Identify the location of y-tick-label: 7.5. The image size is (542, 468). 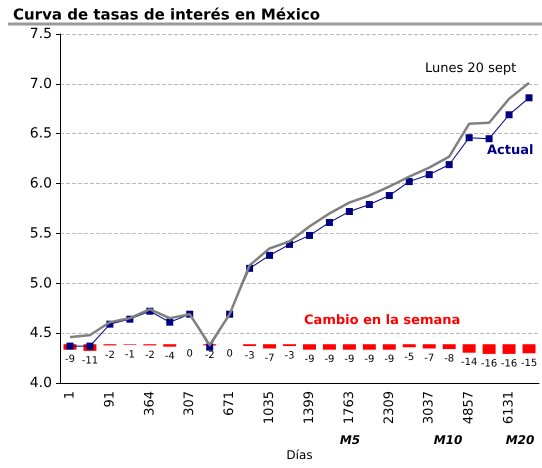
(41, 34).